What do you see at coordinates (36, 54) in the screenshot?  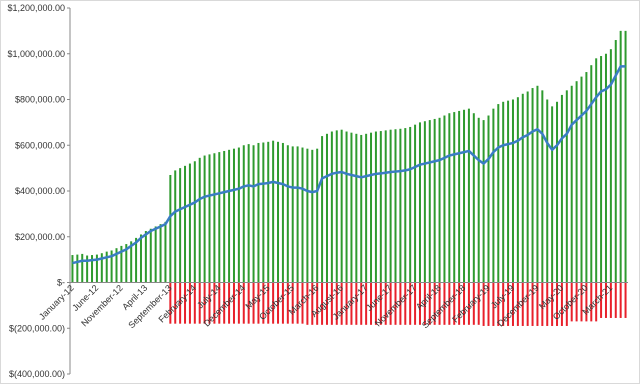 I see `y-tick-label: $1,000,000.00` at bounding box center [36, 54].